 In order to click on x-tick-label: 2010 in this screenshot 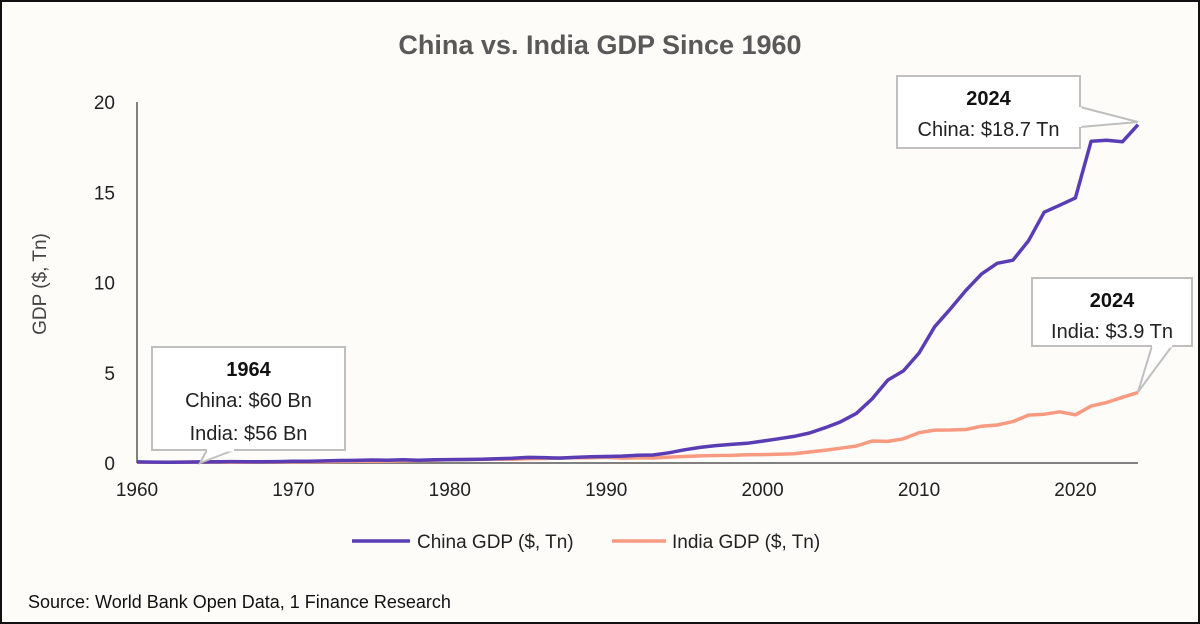, I will do `click(919, 490)`.